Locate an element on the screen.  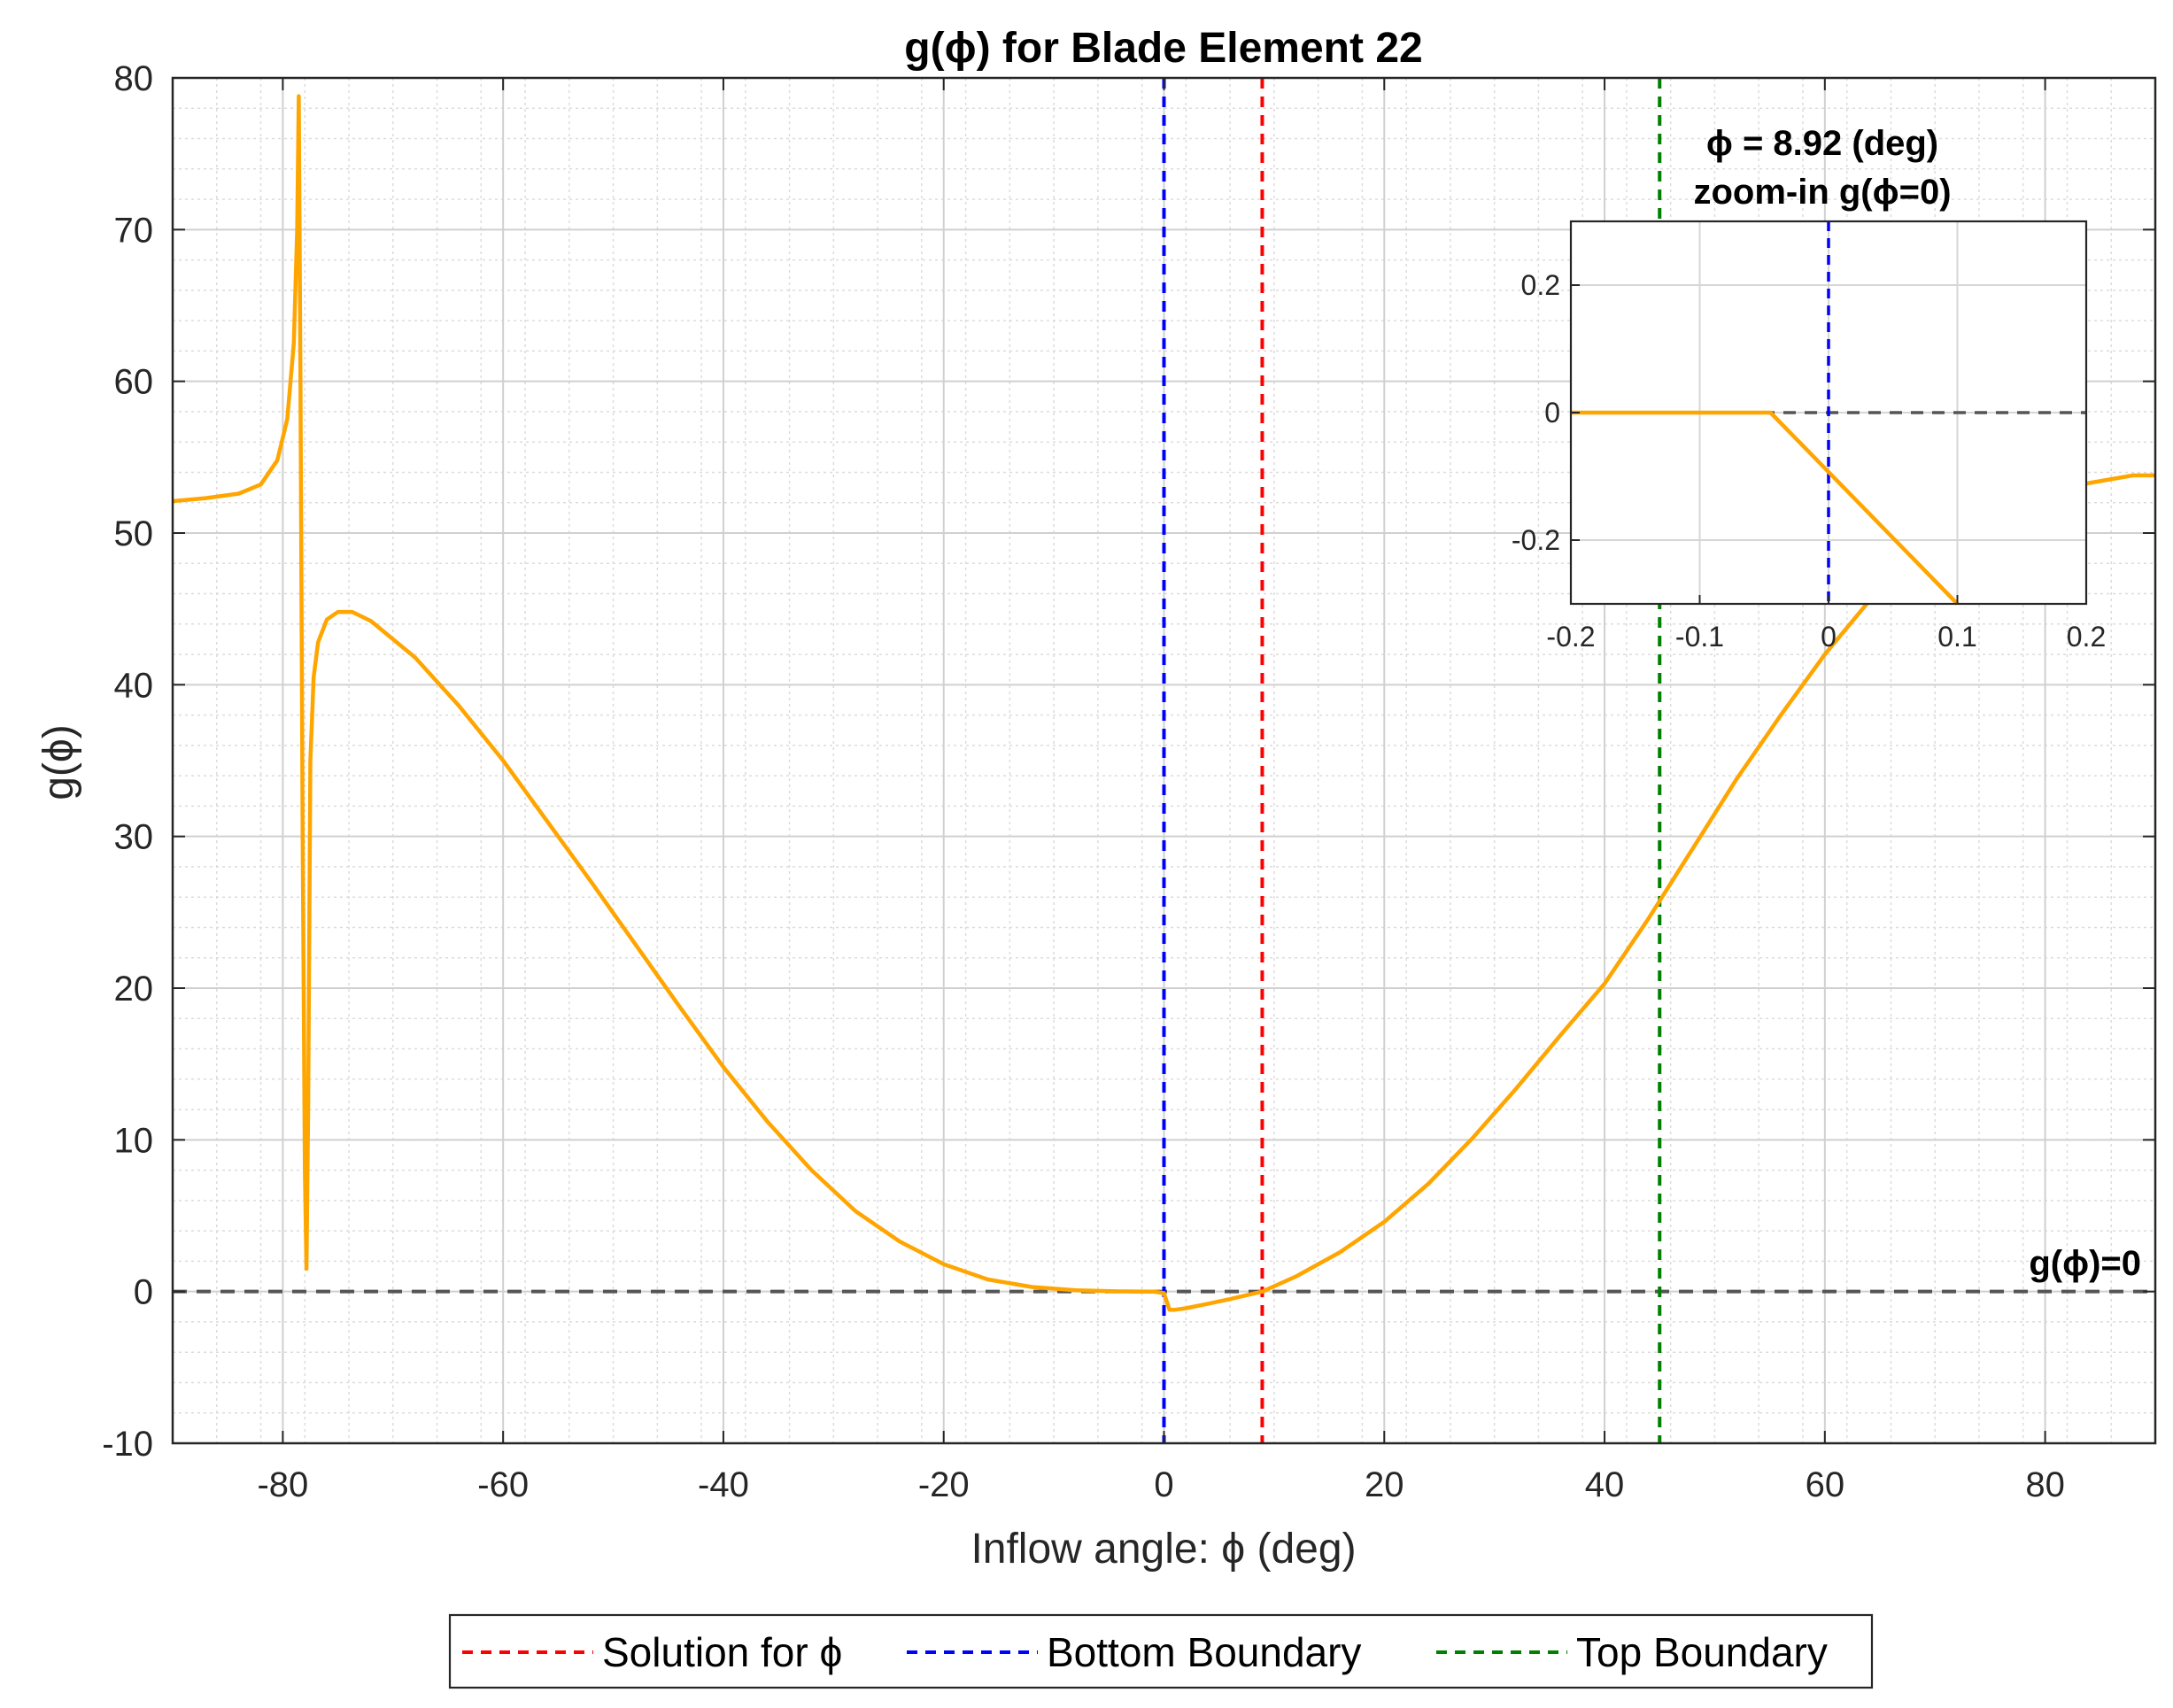
legend-bottom-label: Bottom Boundary is located at coordinates (1204, 1652).